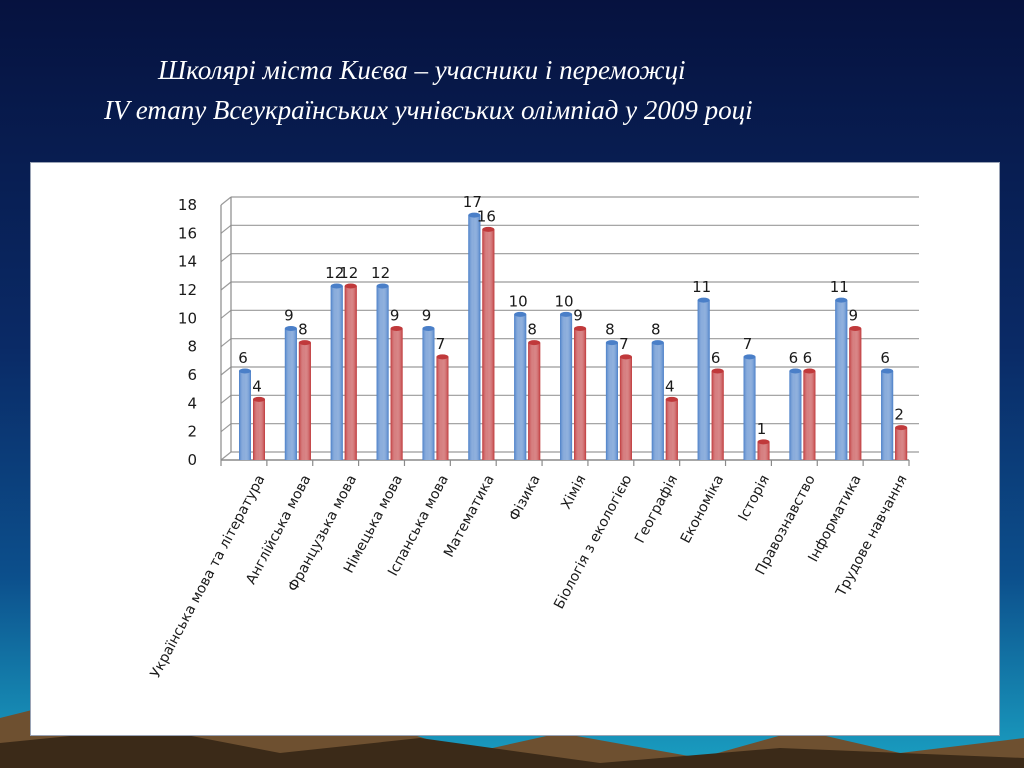 This screenshot has height=768, width=1024. Describe the element at coordinates (192, 347) in the screenshot. I see `y-tick-label: 8` at that location.